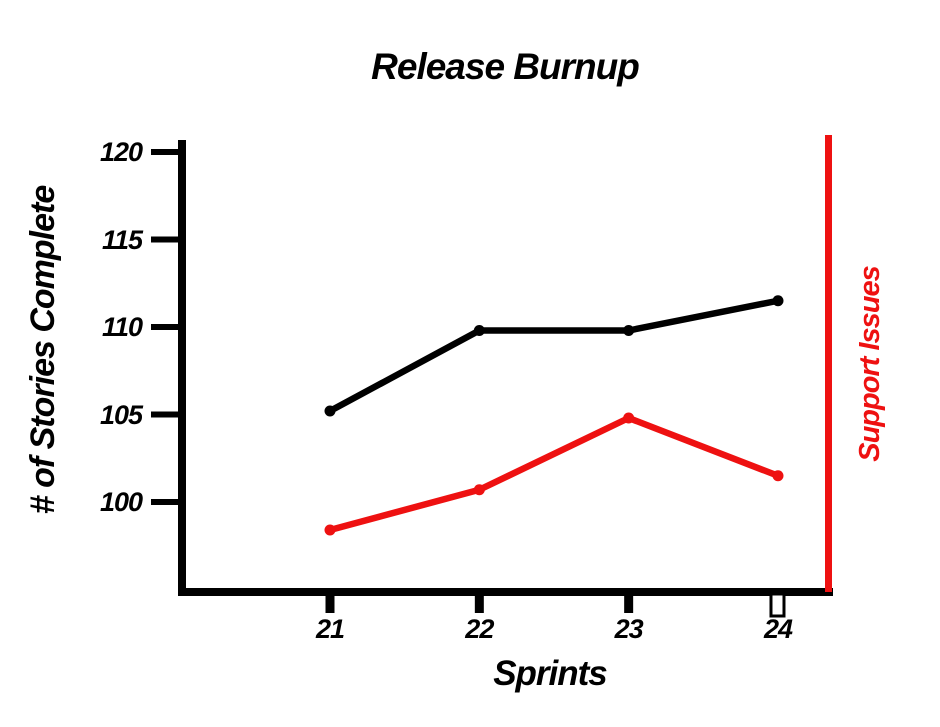  What do you see at coordinates (550, 673) in the screenshot?
I see `x-axis-title: Sprints` at bounding box center [550, 673].